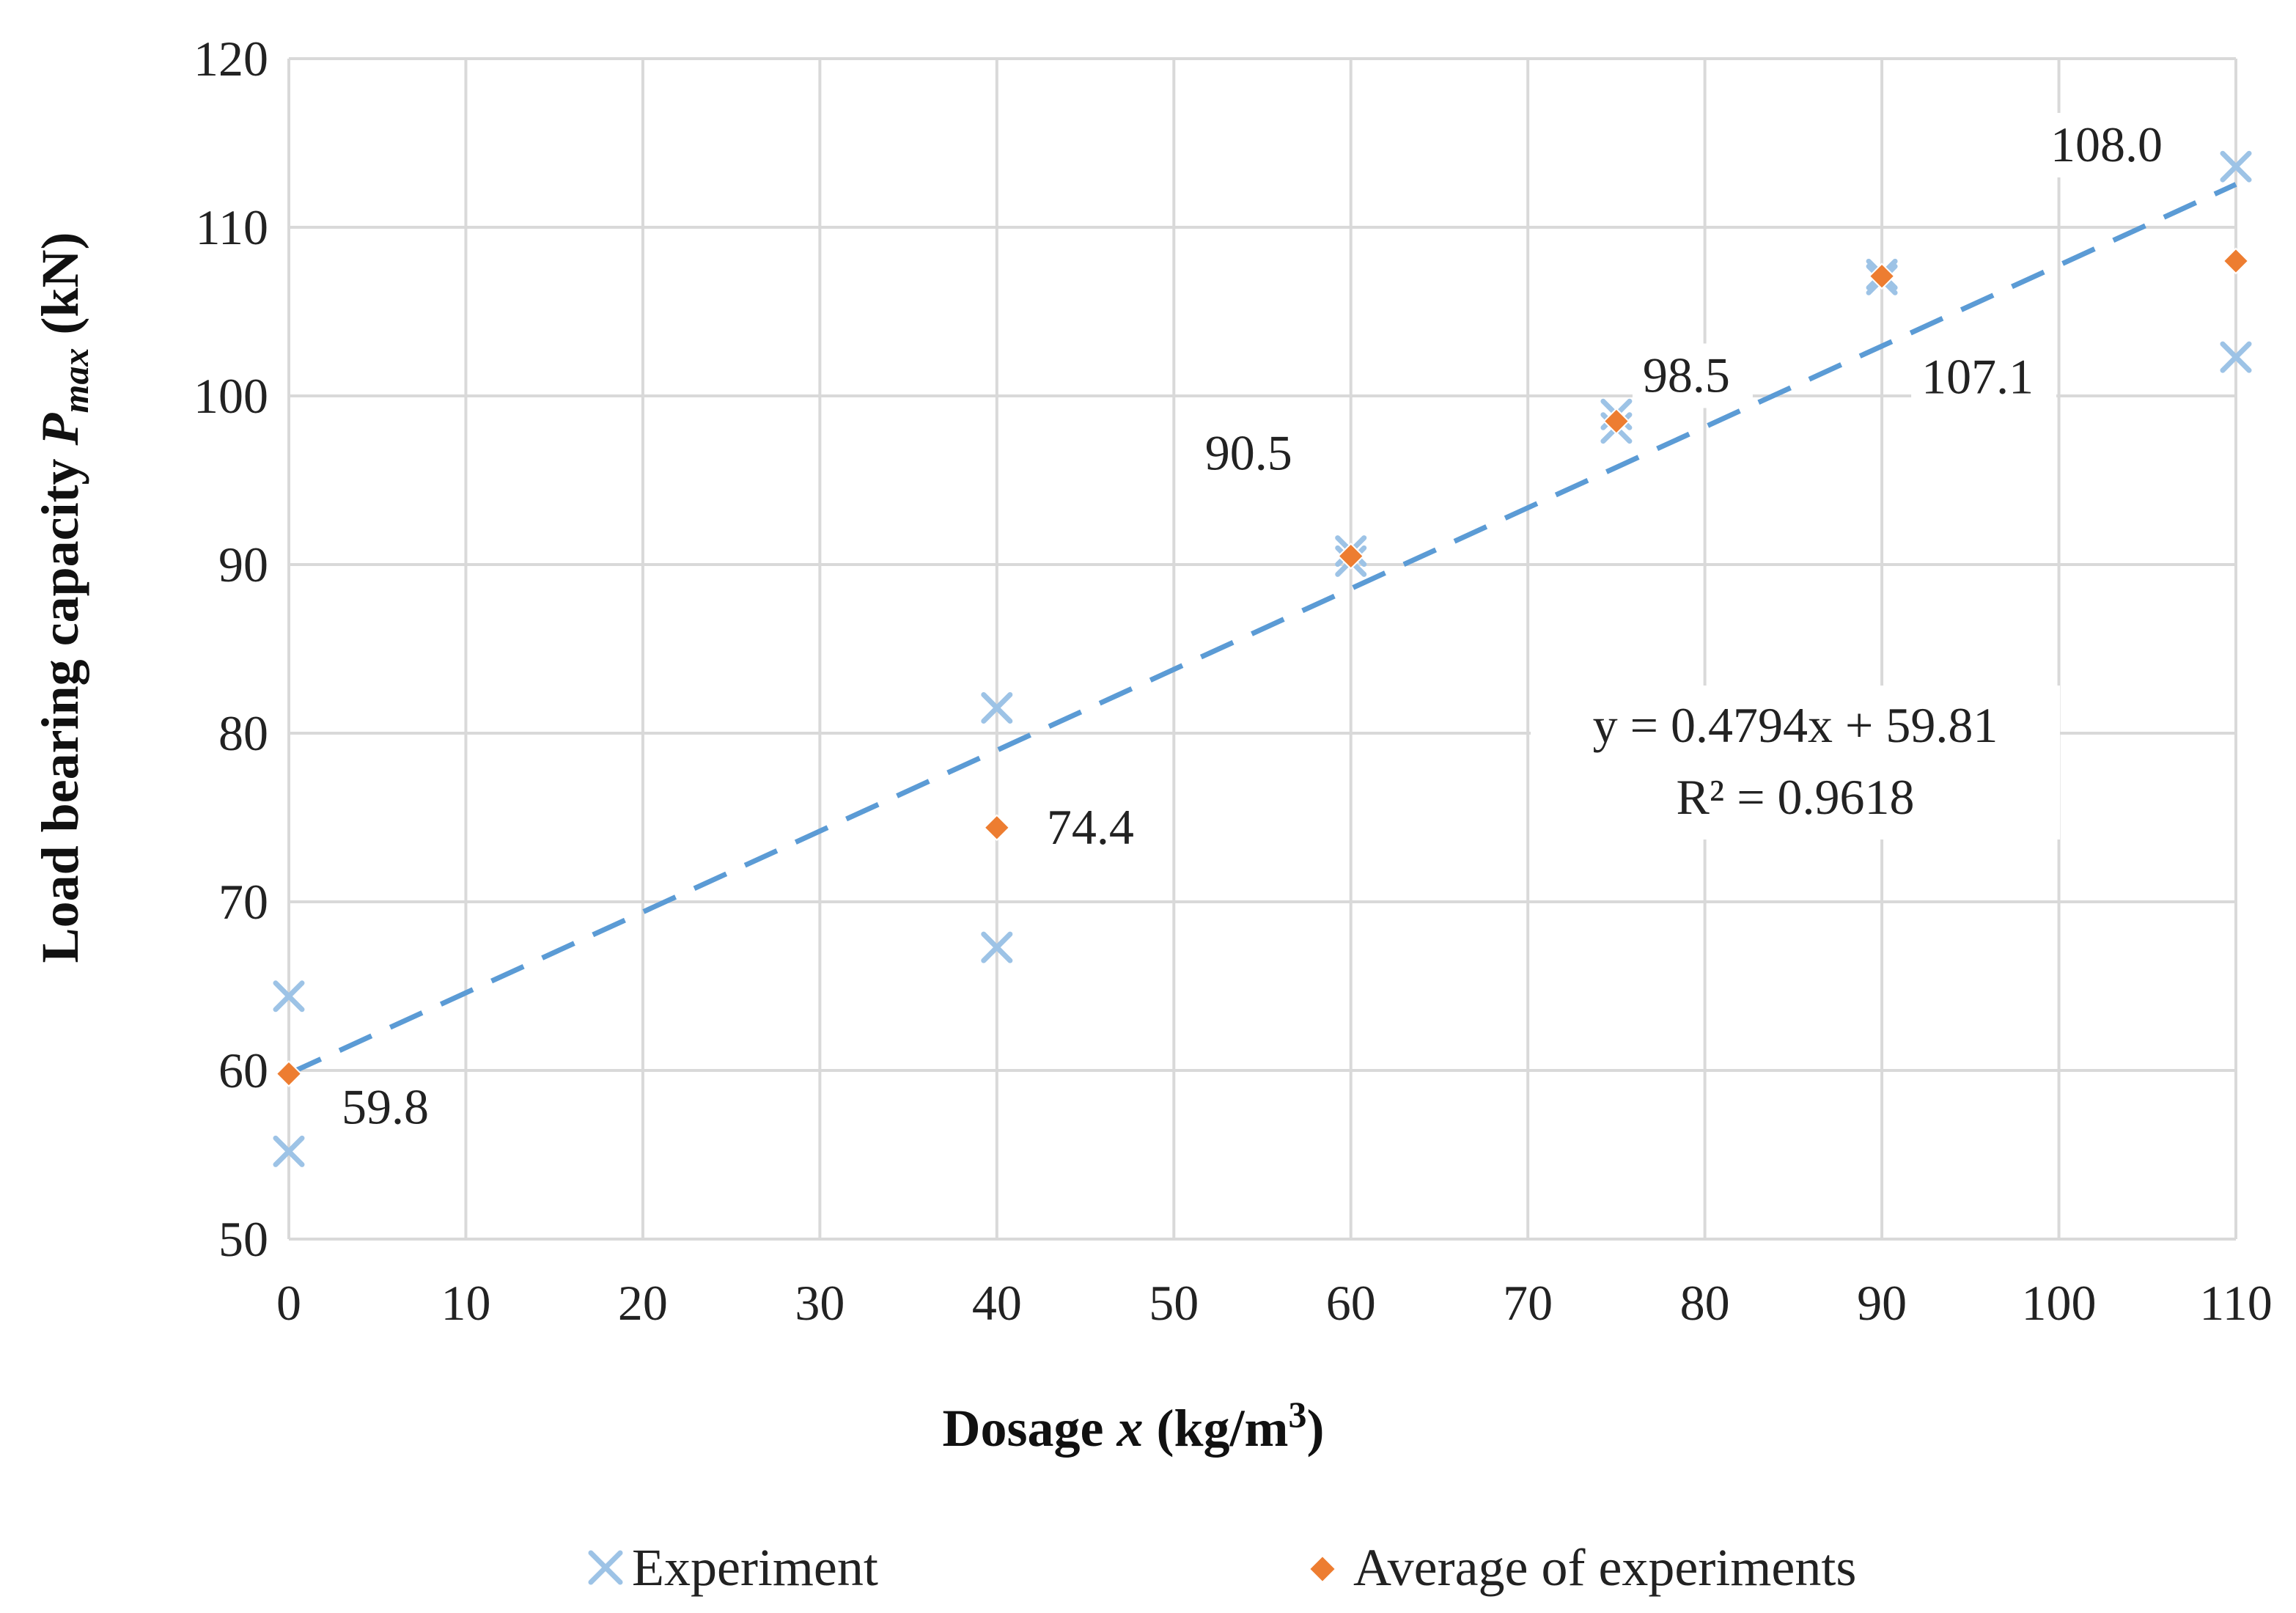 The height and width of the screenshot is (1613, 2296). Describe the element at coordinates (1605, 1567) in the screenshot. I see `legend-average-label: Average of experiments` at that location.